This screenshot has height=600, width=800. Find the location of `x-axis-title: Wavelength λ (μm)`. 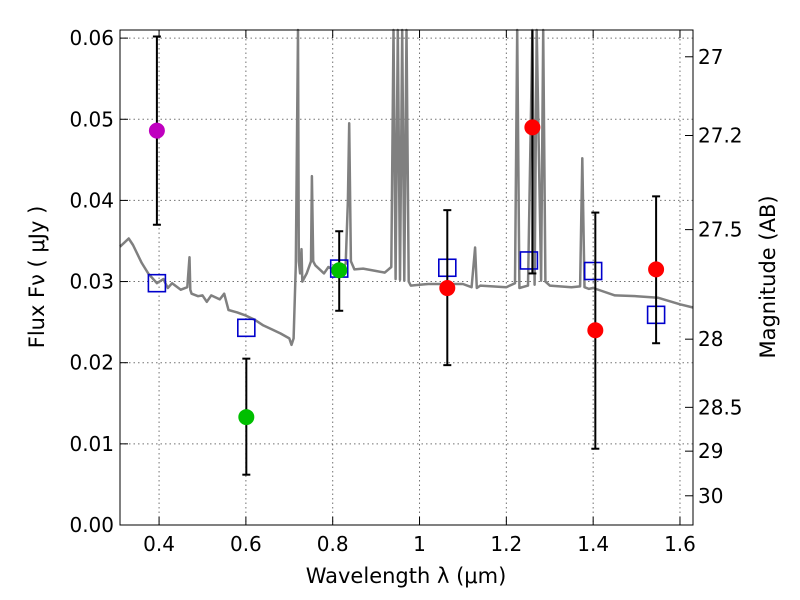

x-axis-title: Wavelength λ (μm) is located at coordinates (406, 576).